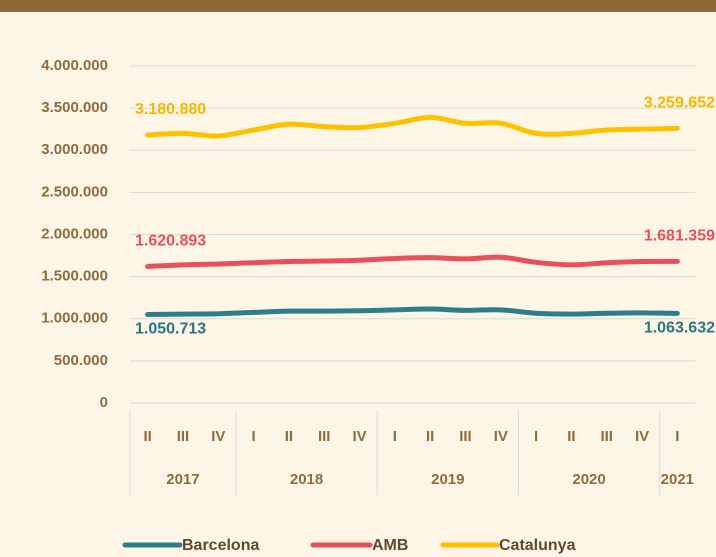 The image size is (716, 557). What do you see at coordinates (220, 545) in the screenshot?
I see `legend-label: Barcelona` at bounding box center [220, 545].